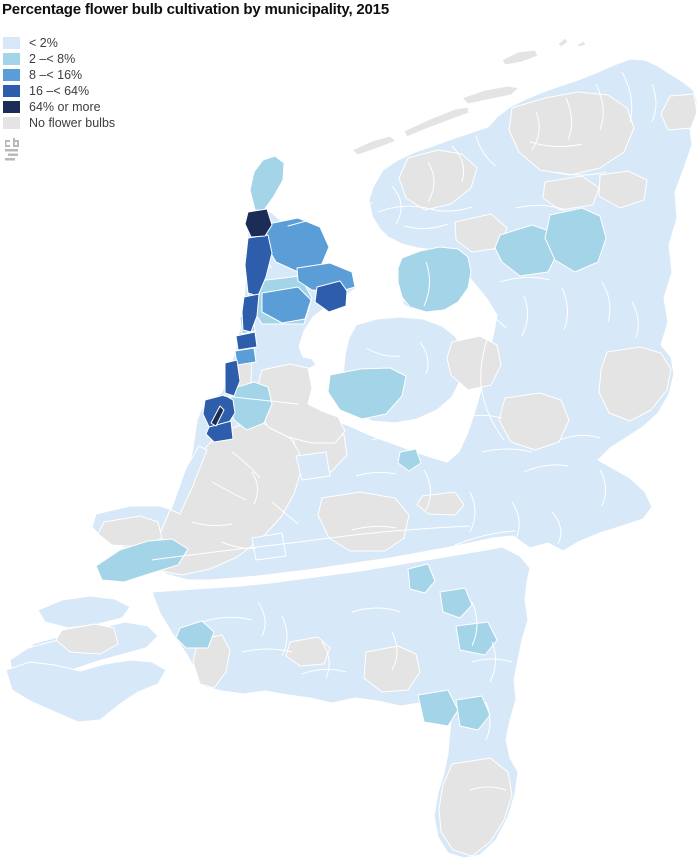 The height and width of the screenshot is (861, 700). Describe the element at coordinates (7, 143) in the screenshot. I see `cbs-logo-c` at that location.